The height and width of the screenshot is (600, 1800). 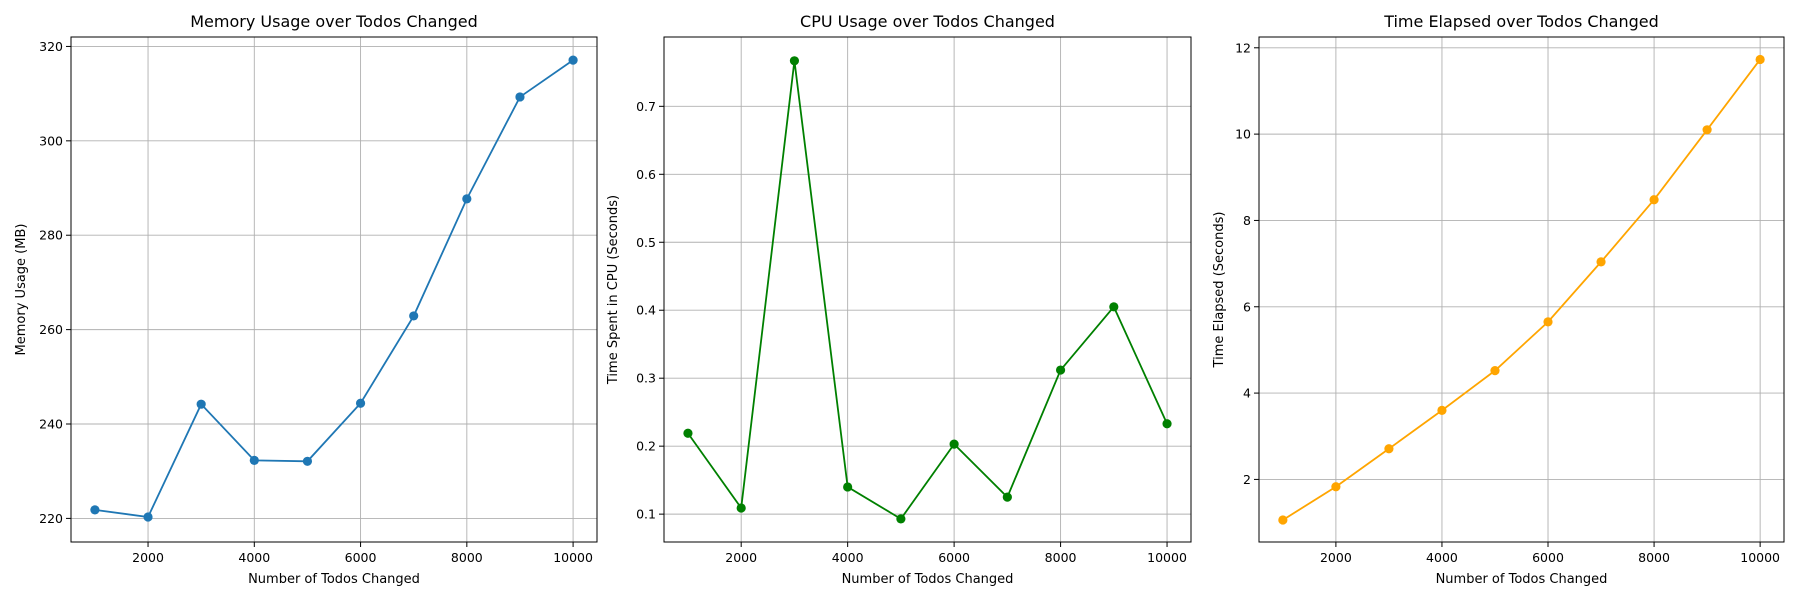 What do you see at coordinates (1247, 220) in the screenshot?
I see `y-tick-label: 8` at bounding box center [1247, 220].